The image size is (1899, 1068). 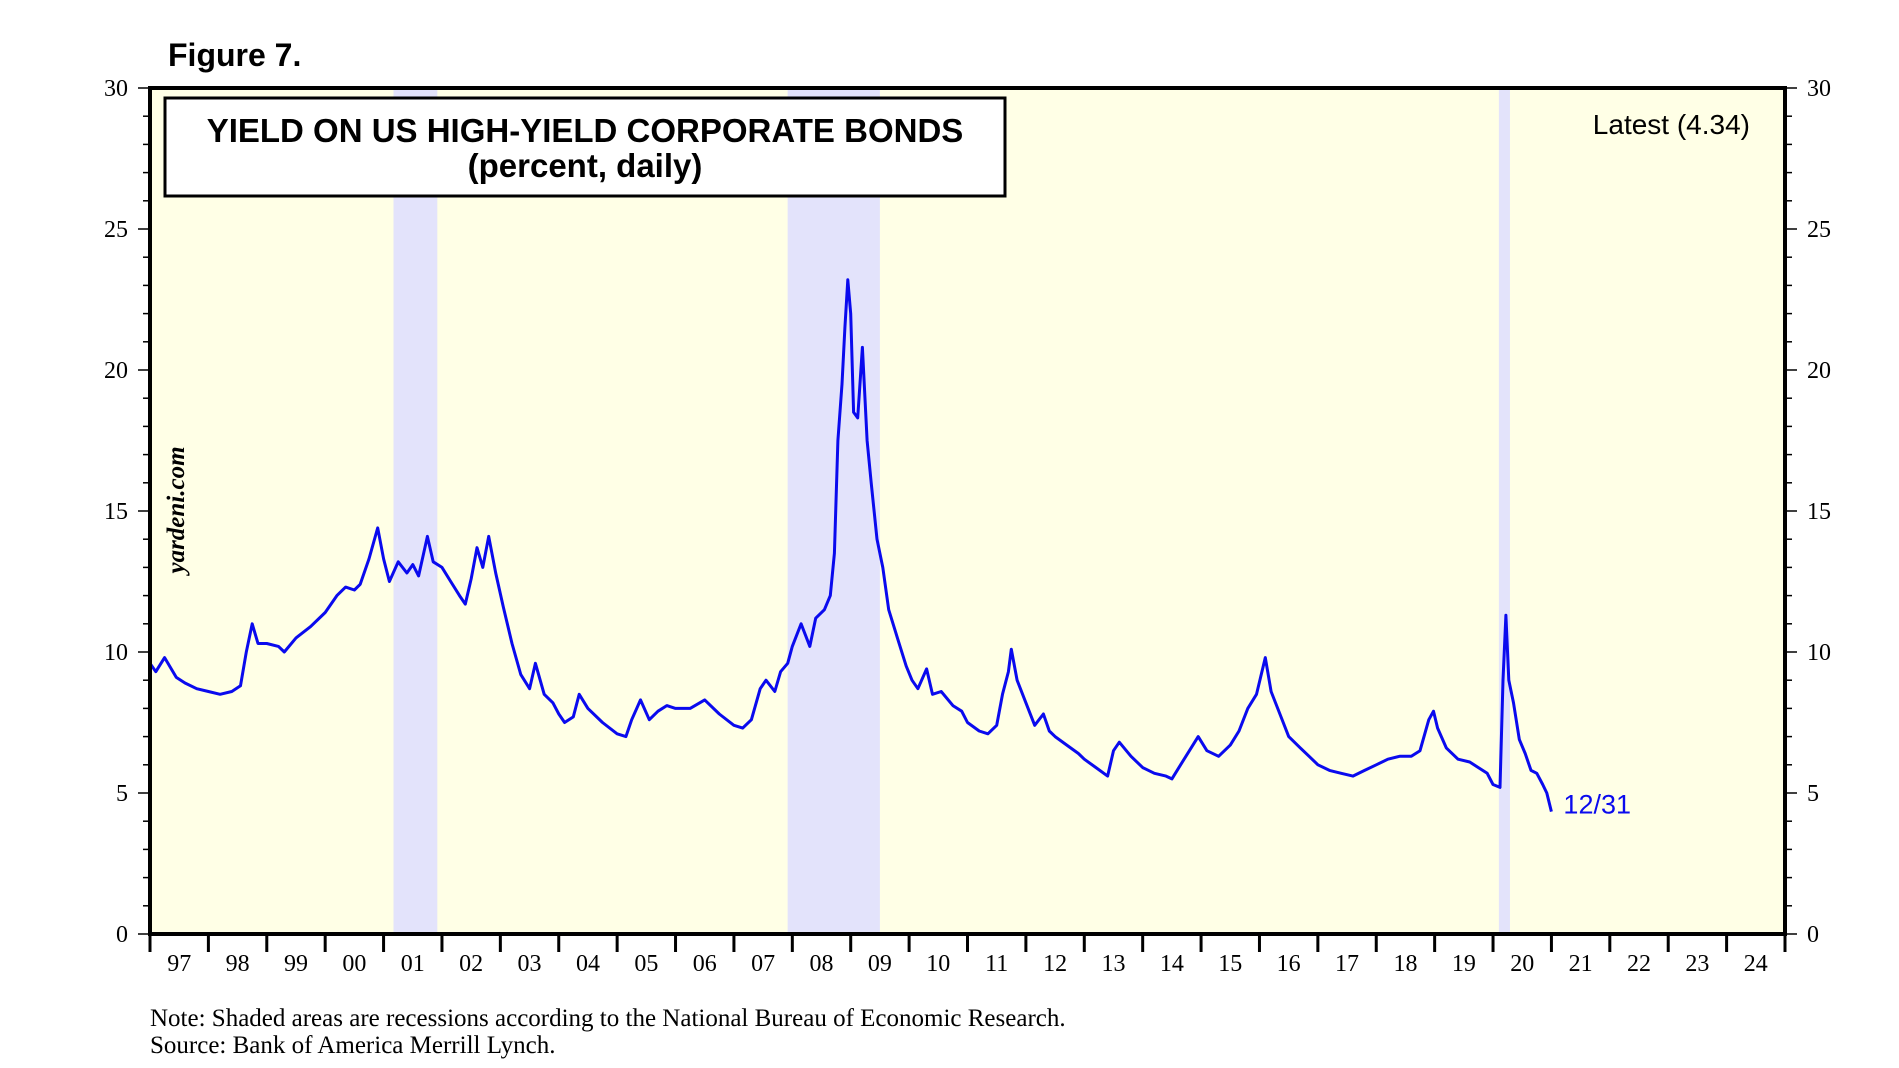 I want to click on x-tick-label: 06, so click(x=705, y=964).